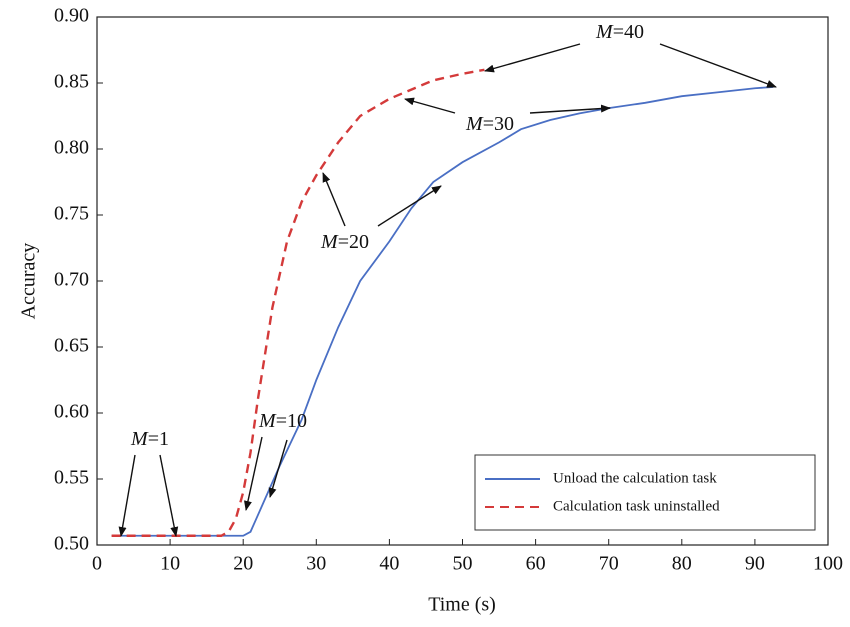  Describe the element at coordinates (389, 564) in the screenshot. I see `x-tick-label: 40` at that location.